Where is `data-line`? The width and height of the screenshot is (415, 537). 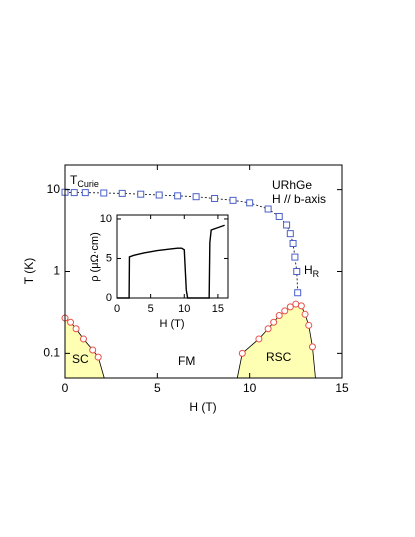 data-line is located at coordinates (171, 261).